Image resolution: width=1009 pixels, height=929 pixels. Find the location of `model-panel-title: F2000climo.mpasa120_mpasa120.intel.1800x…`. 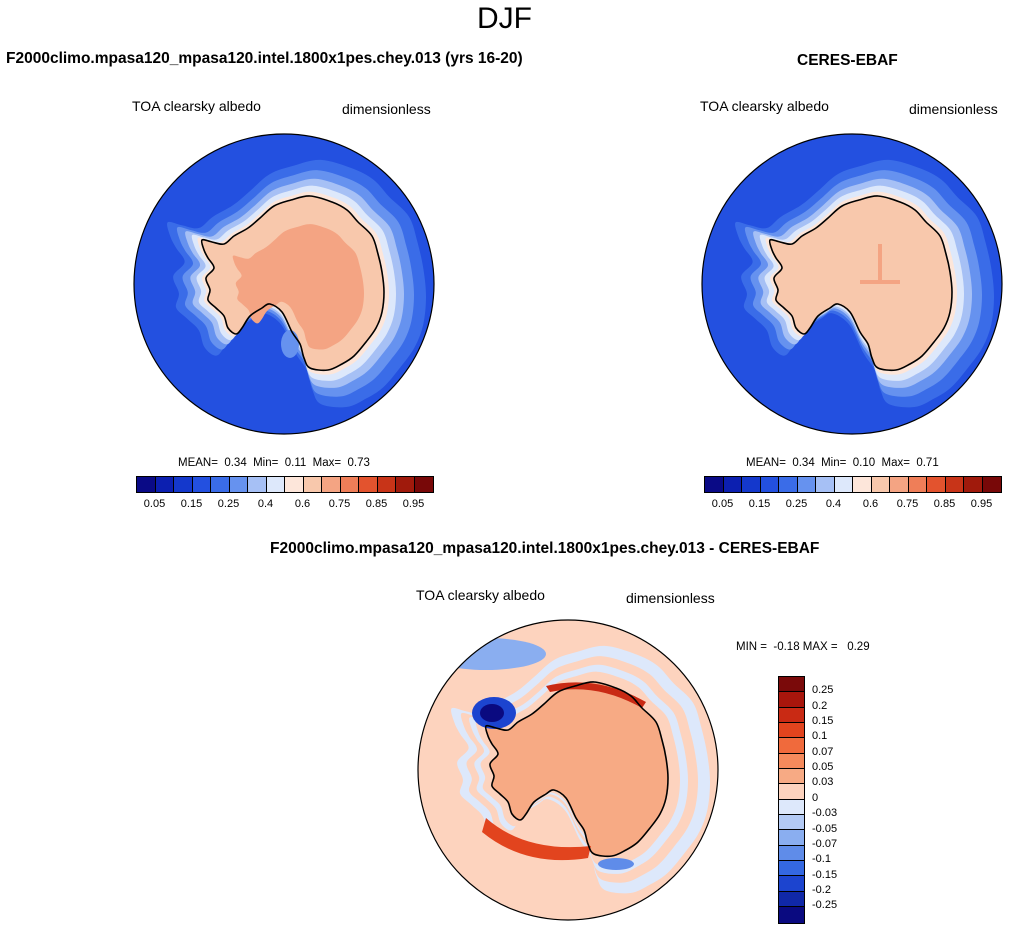

model-panel-title: F2000climo.mpasa120_mpasa120.intel.1800x… is located at coordinates (264, 58).